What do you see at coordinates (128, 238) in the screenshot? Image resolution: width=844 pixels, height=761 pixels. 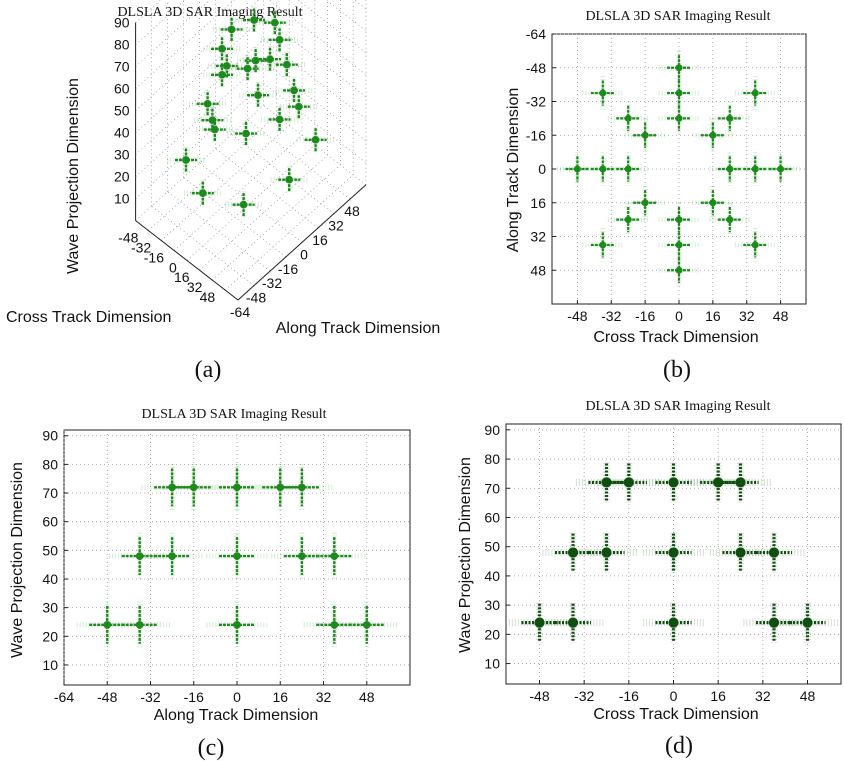 I see `y-tick-label: -48` at bounding box center [128, 238].